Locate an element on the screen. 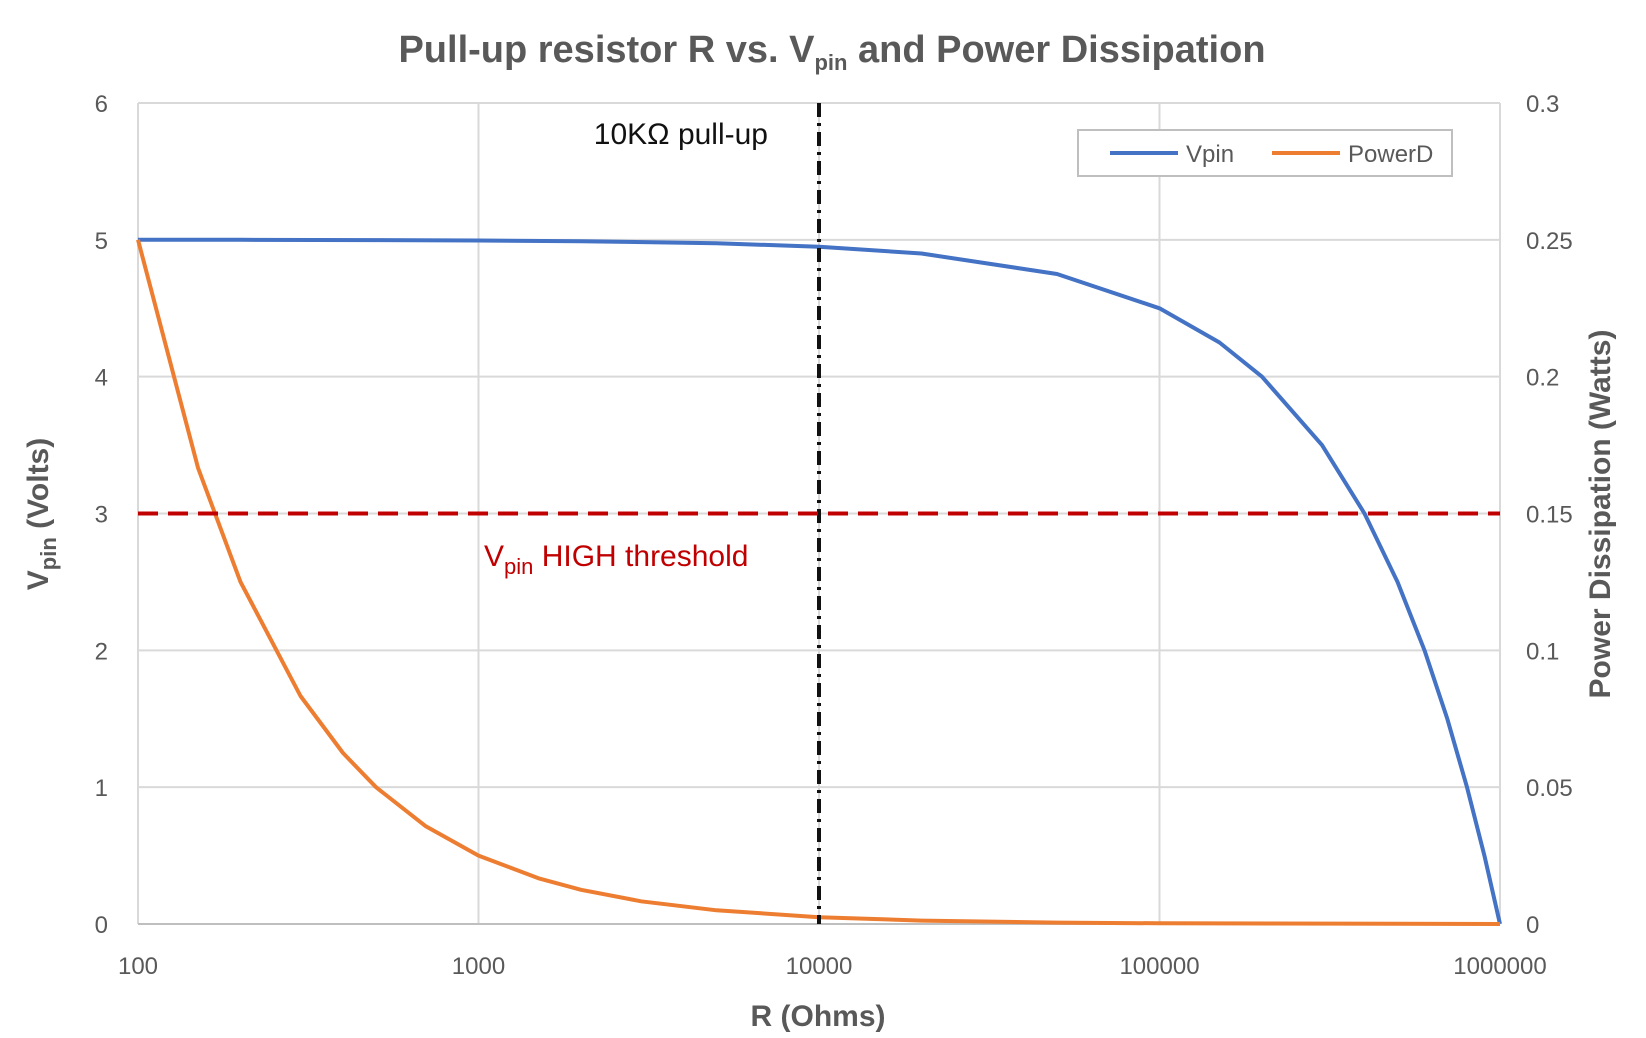 This screenshot has height=1038, width=1646. x-tick-label: 1000000 is located at coordinates (1499, 966).